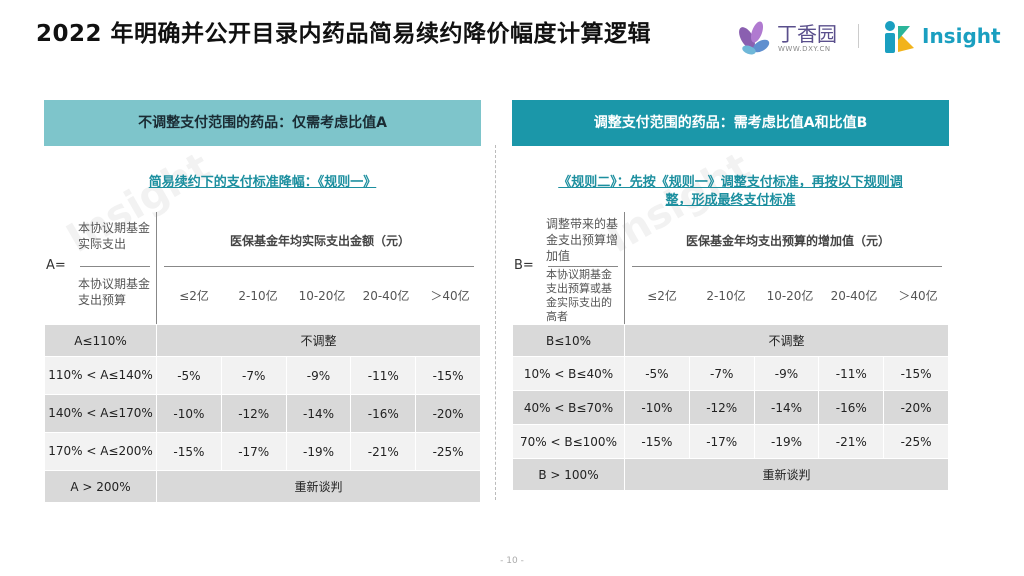  What do you see at coordinates (568, 373) in the screenshot?
I see `row-label: 10% < B≤40%` at bounding box center [568, 373].